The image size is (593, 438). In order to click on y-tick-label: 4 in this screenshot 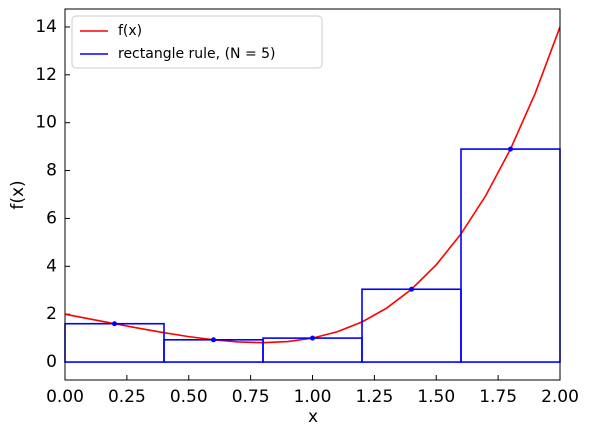, I will do `click(51, 266)`.